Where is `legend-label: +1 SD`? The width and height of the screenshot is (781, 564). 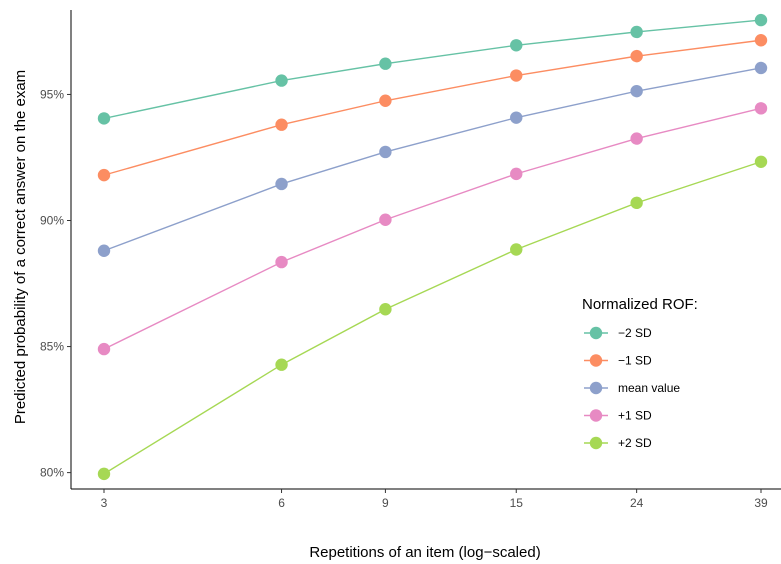
legend-label: +1 SD is located at coordinates (635, 416).